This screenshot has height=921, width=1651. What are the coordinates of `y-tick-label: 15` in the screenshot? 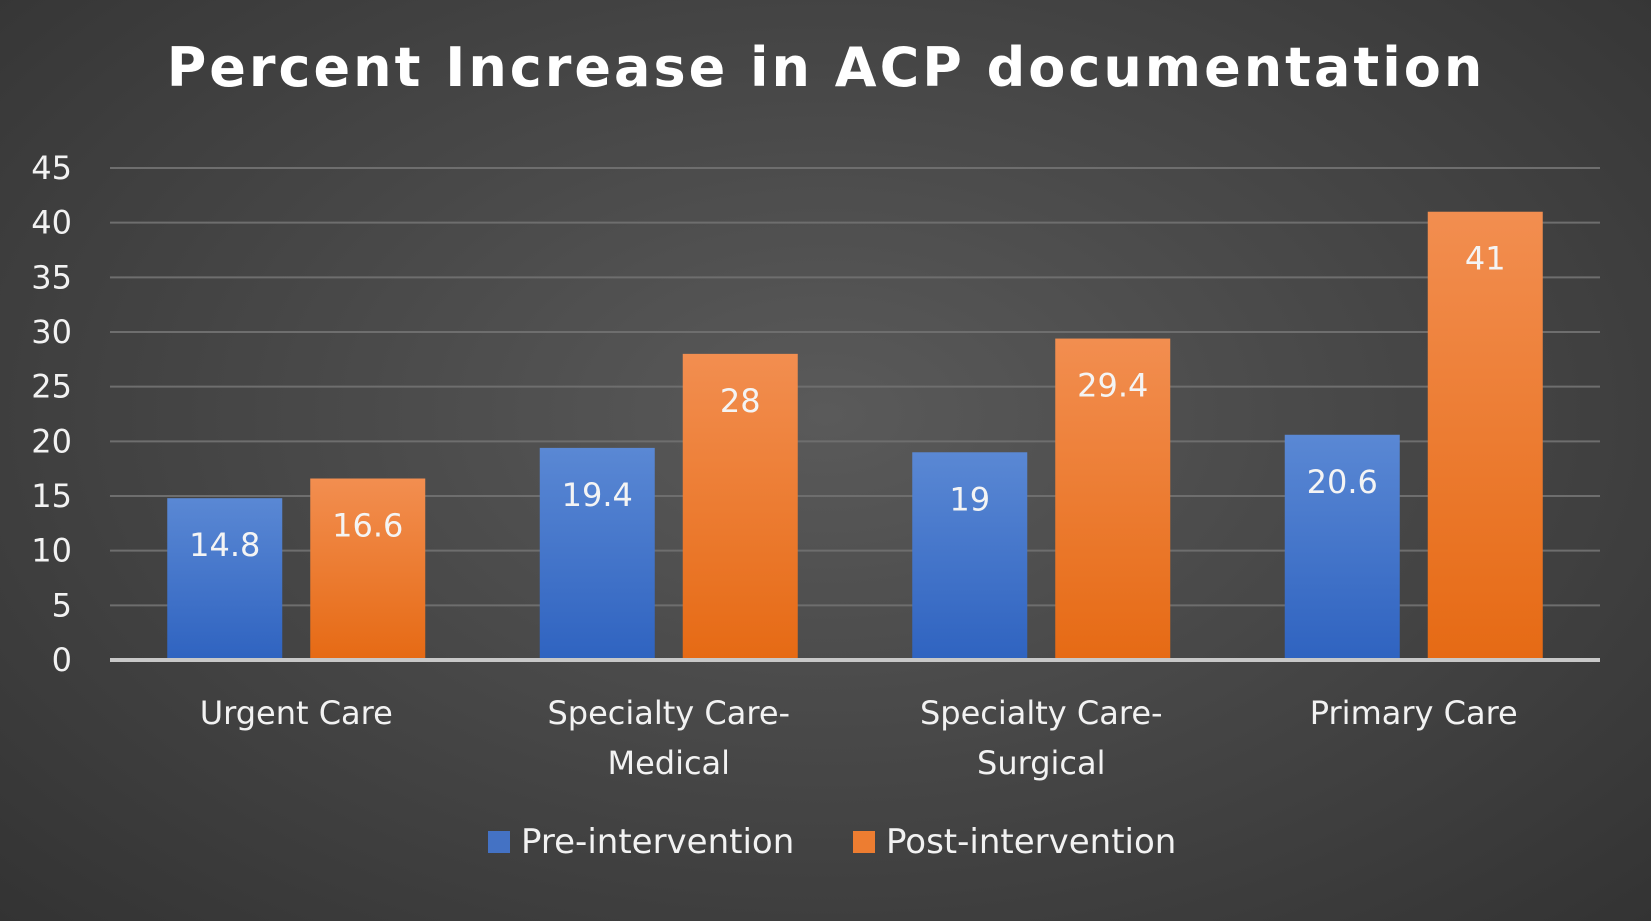 It's located at (51, 496).